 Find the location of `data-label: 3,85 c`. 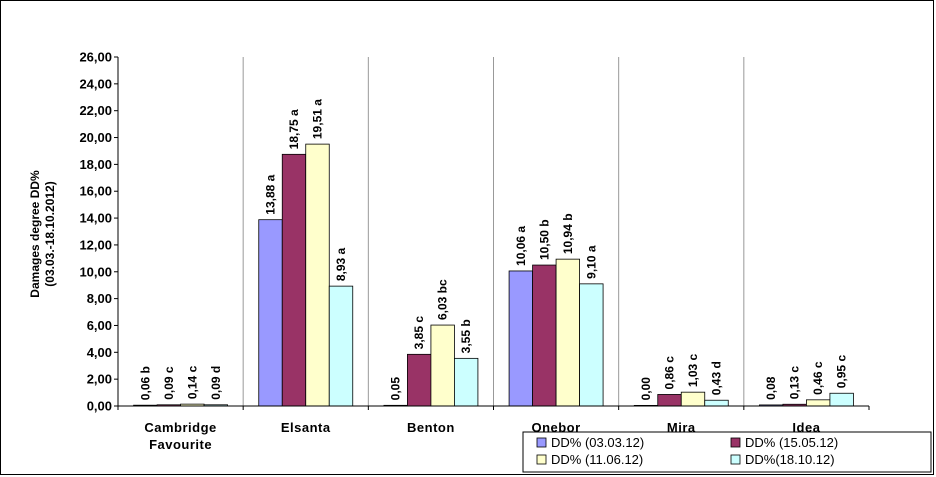

data-label: 3,85 c is located at coordinates (419, 333).